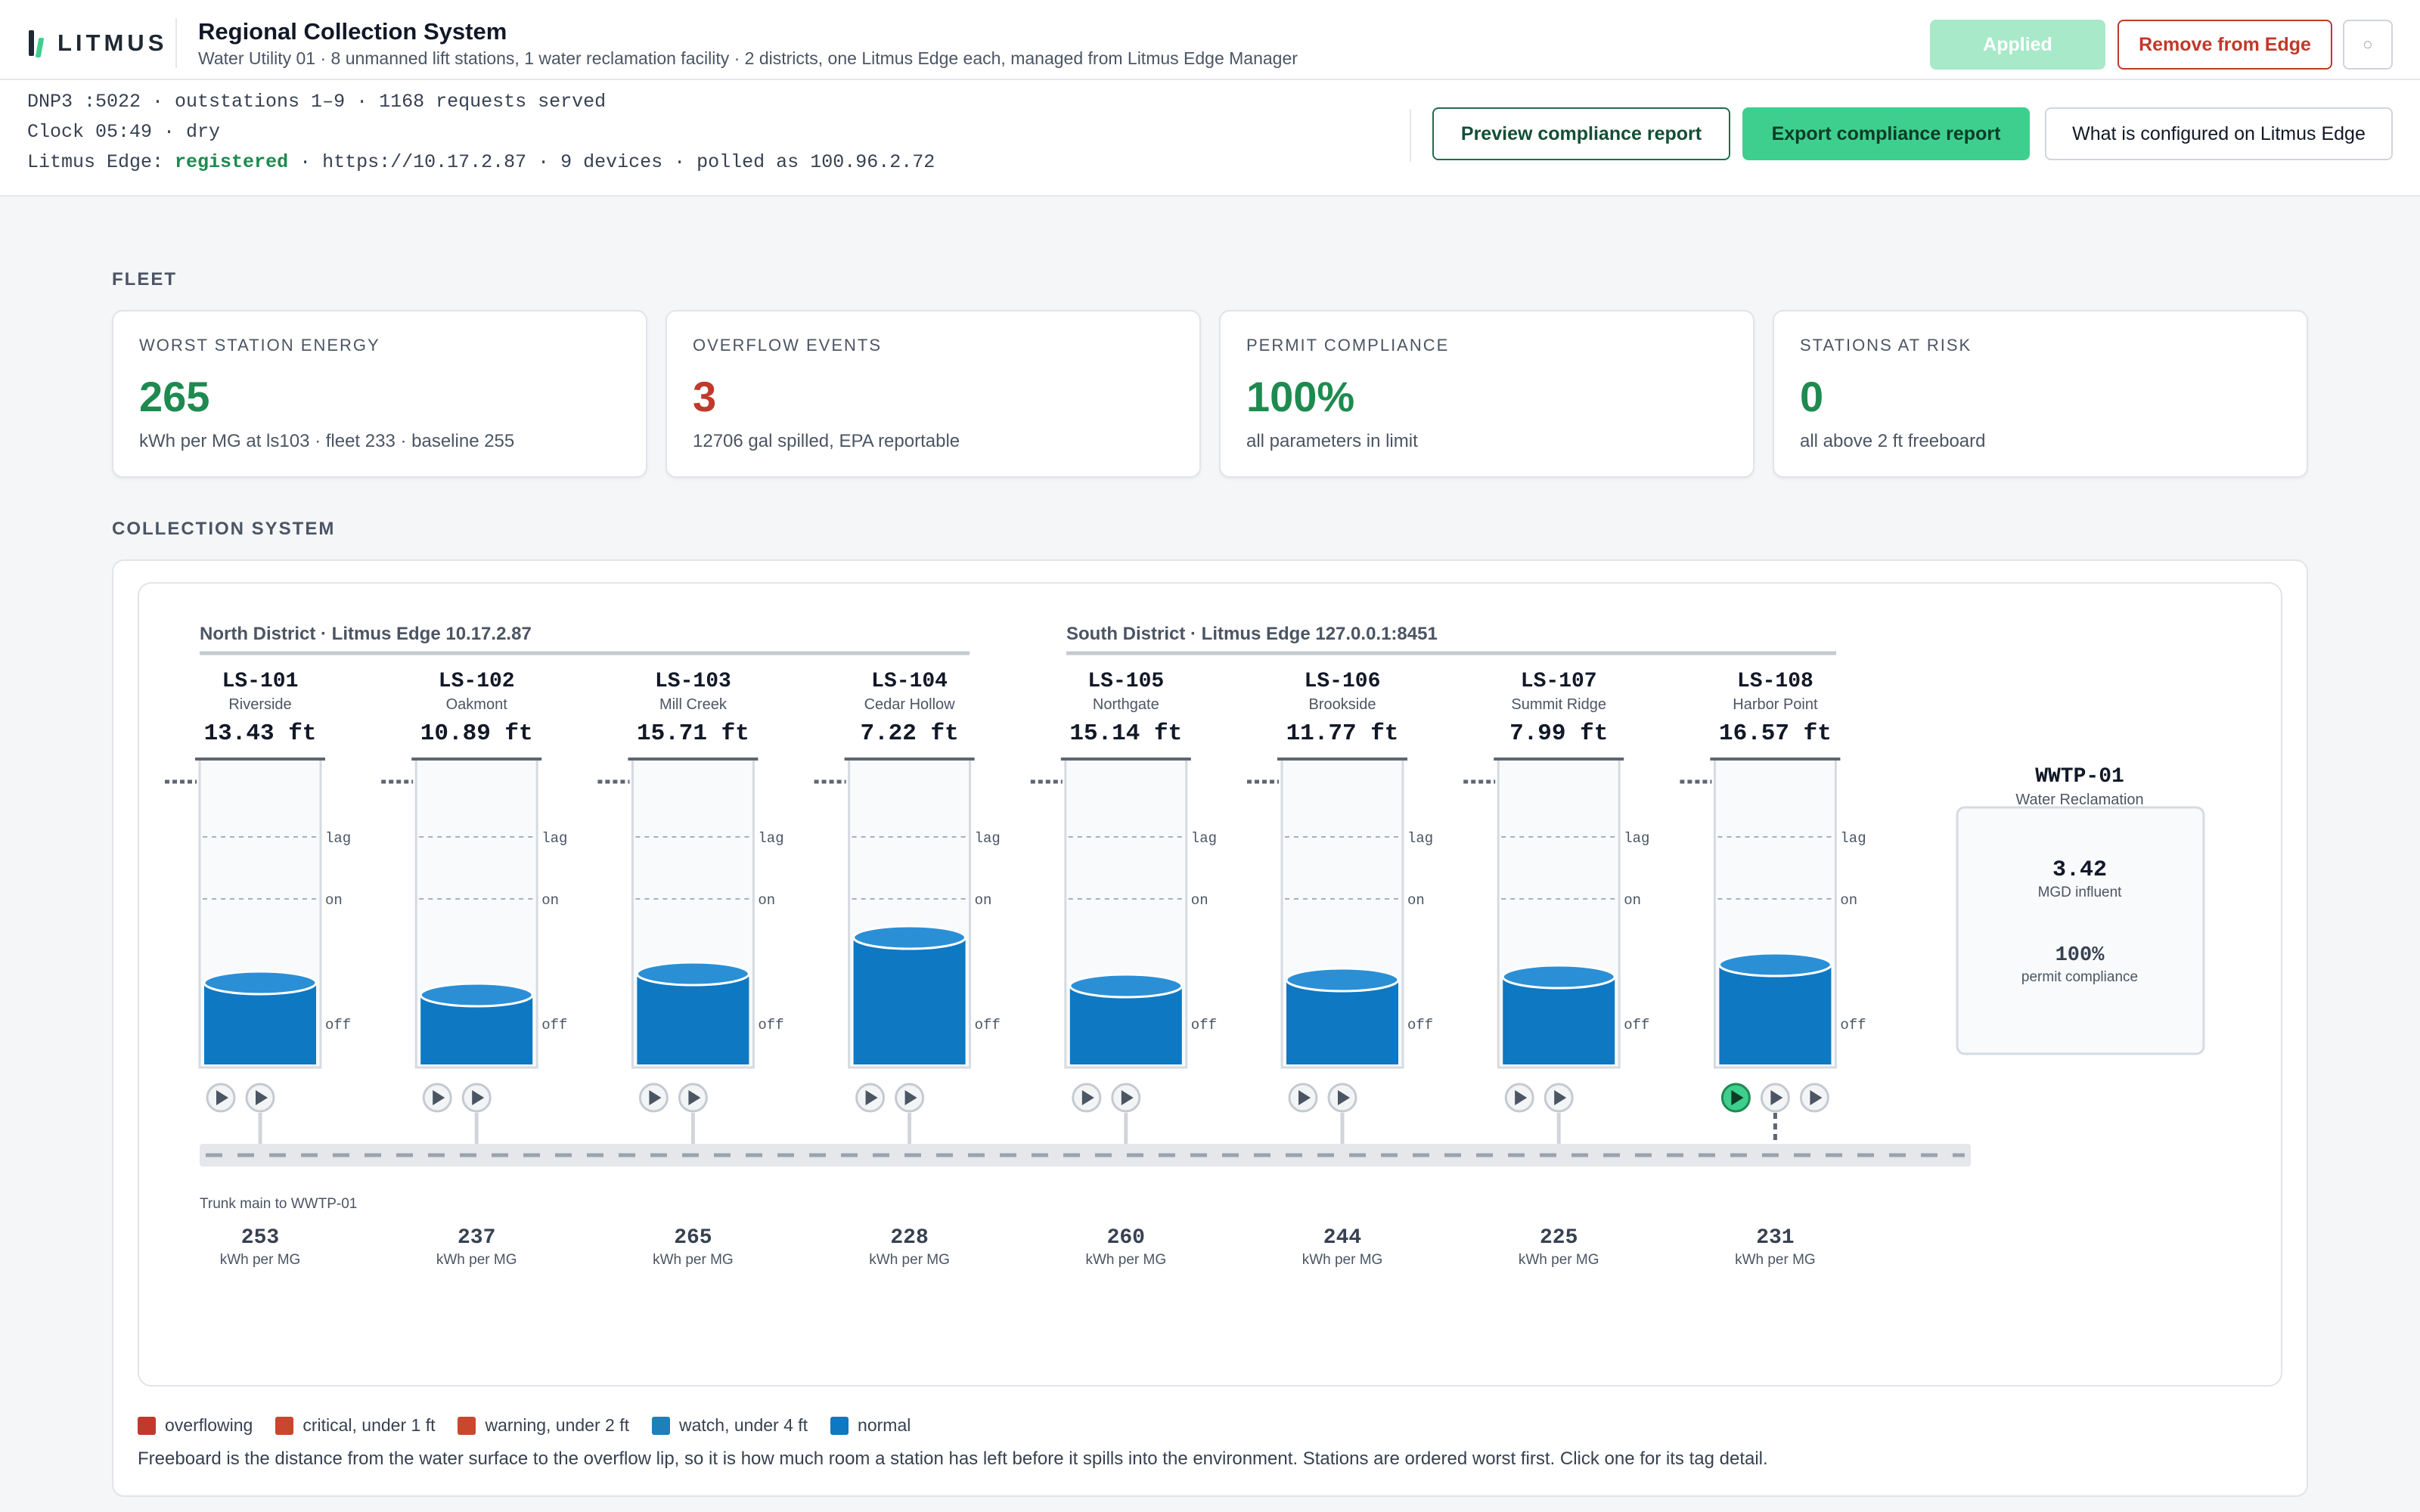 Image resolution: width=2420 pixels, height=1512 pixels. I want to click on legend-swatch, so click(284, 1425).